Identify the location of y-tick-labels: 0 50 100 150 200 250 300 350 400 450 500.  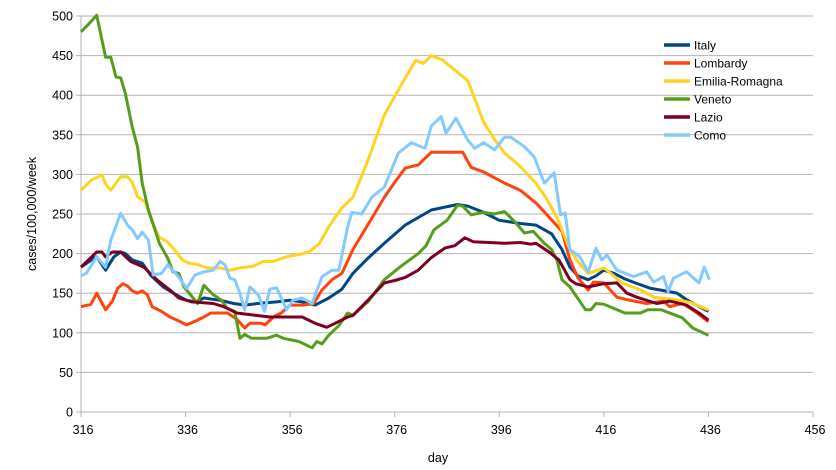
(62, 215).